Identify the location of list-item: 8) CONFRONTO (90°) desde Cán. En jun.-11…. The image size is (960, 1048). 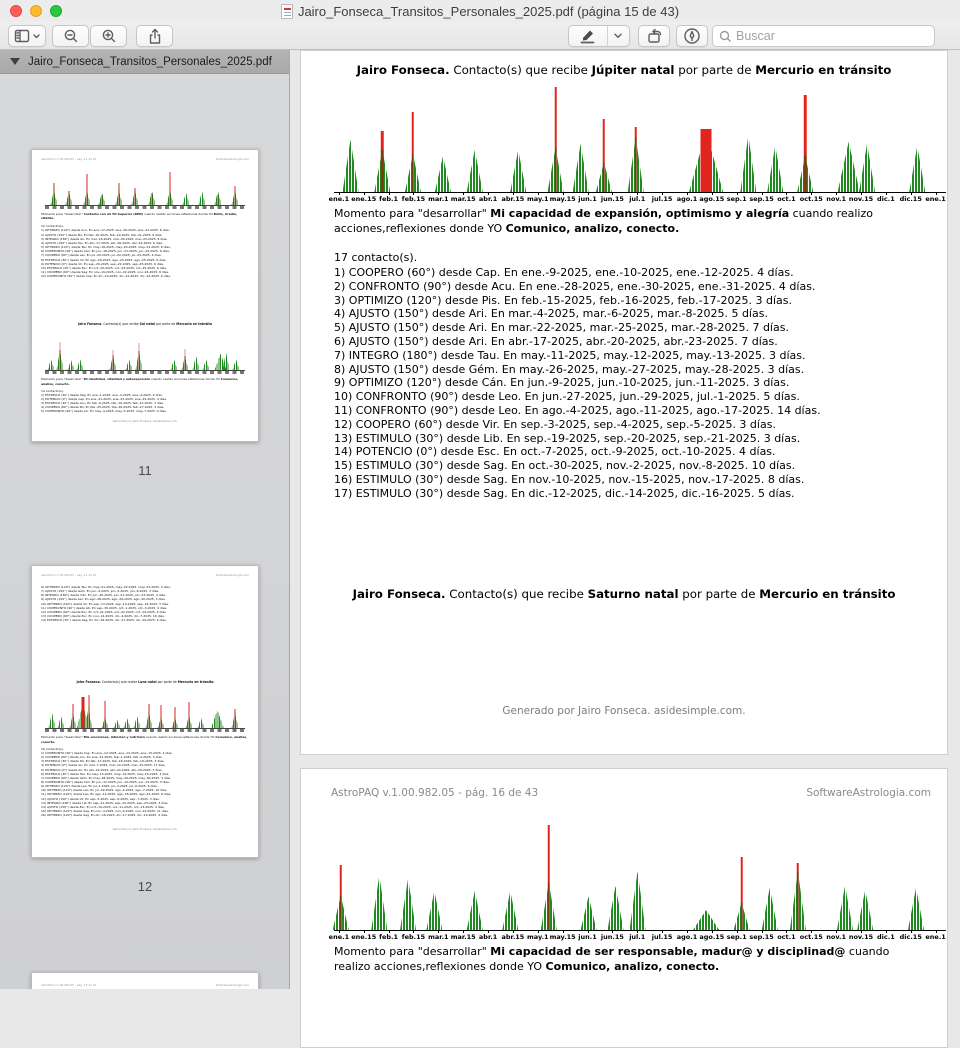
(105, 781).